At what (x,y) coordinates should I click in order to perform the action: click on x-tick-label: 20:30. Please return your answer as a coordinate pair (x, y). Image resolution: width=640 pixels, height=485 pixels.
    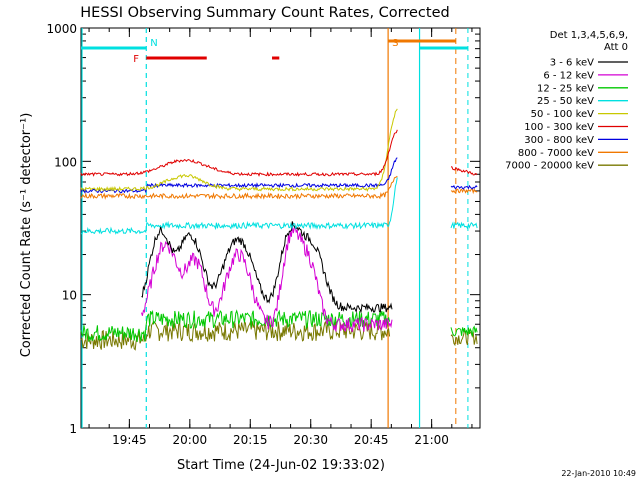
    Looking at the image, I should click on (310, 440).